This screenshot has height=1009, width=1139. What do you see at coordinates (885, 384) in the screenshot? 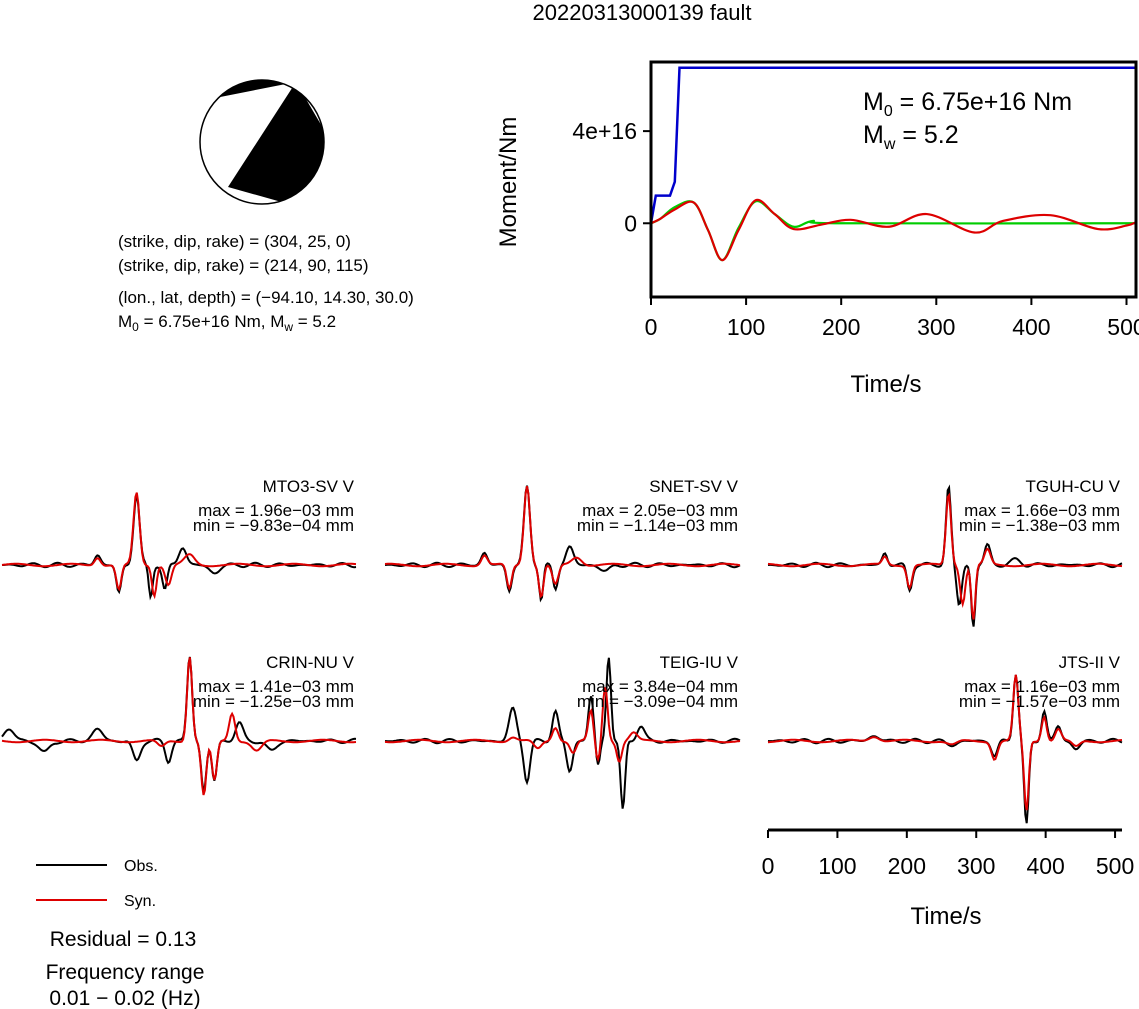
I see `moment-xlabel: Time/s` at bounding box center [885, 384].